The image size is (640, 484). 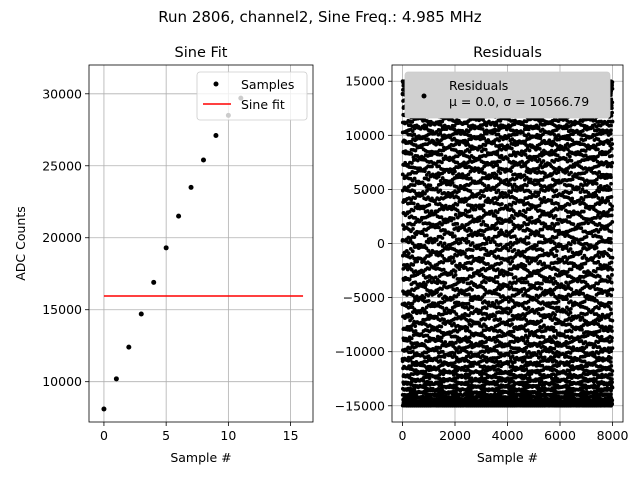 What do you see at coordinates (104, 435) in the screenshot?
I see `x-tick-label: 0` at bounding box center [104, 435].